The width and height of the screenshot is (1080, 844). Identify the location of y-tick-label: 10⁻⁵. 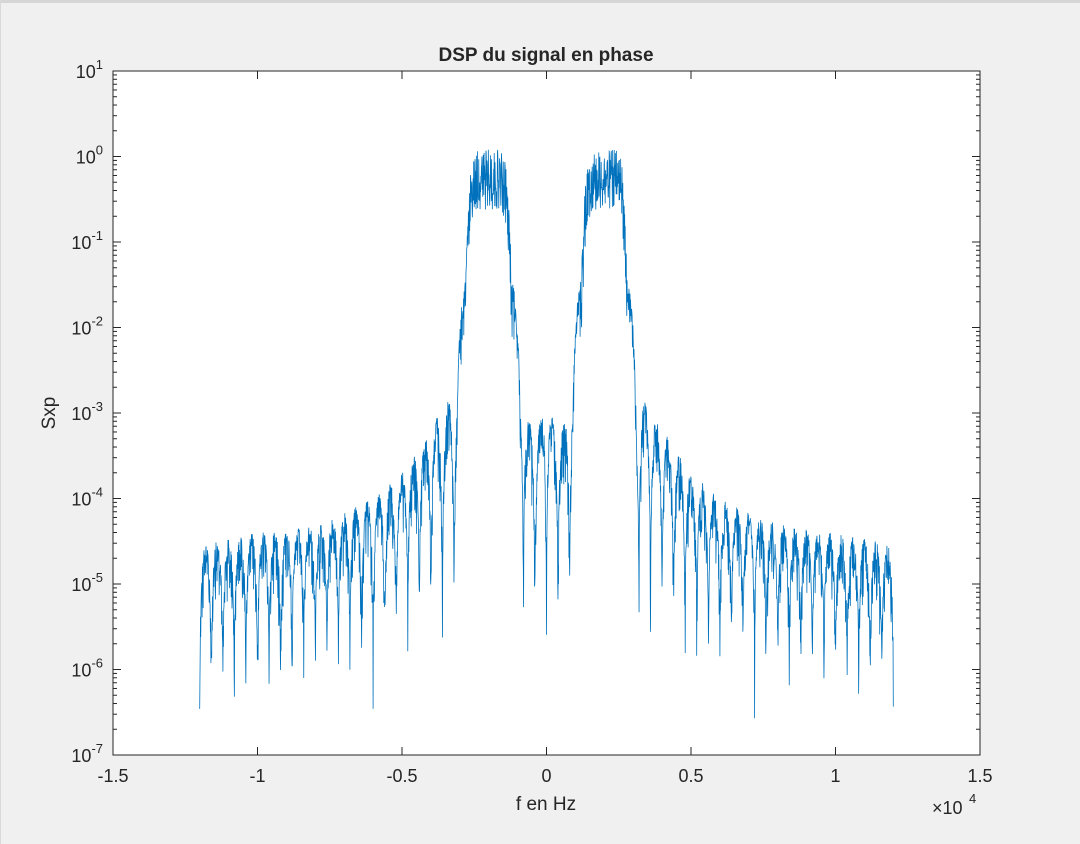
(87, 582).